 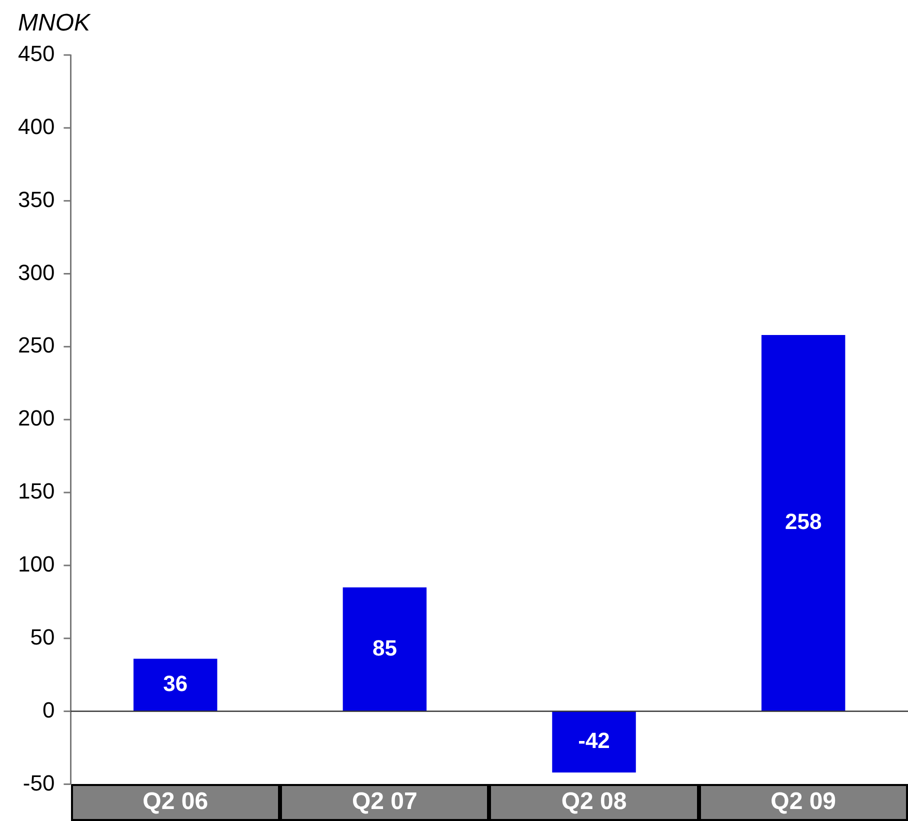 I want to click on x-tick-label: Q2 07, so click(x=385, y=802).